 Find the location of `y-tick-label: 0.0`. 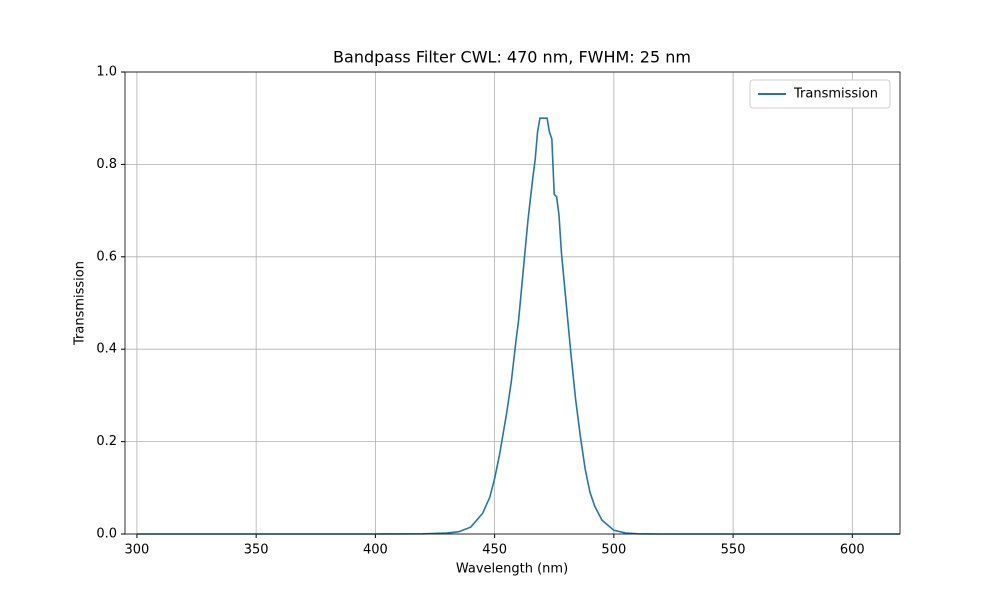

y-tick-label: 0.0 is located at coordinates (106, 534).